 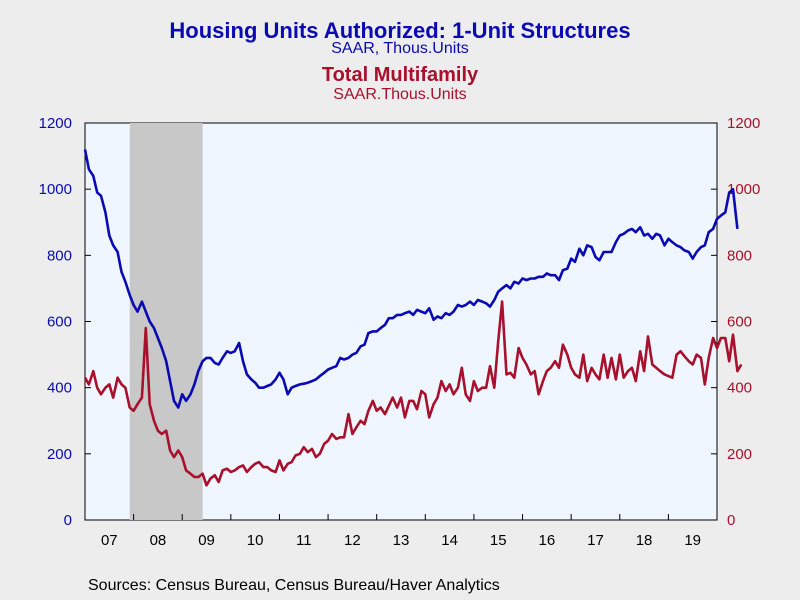 I want to click on right-tick-label: 400, so click(x=739, y=388).